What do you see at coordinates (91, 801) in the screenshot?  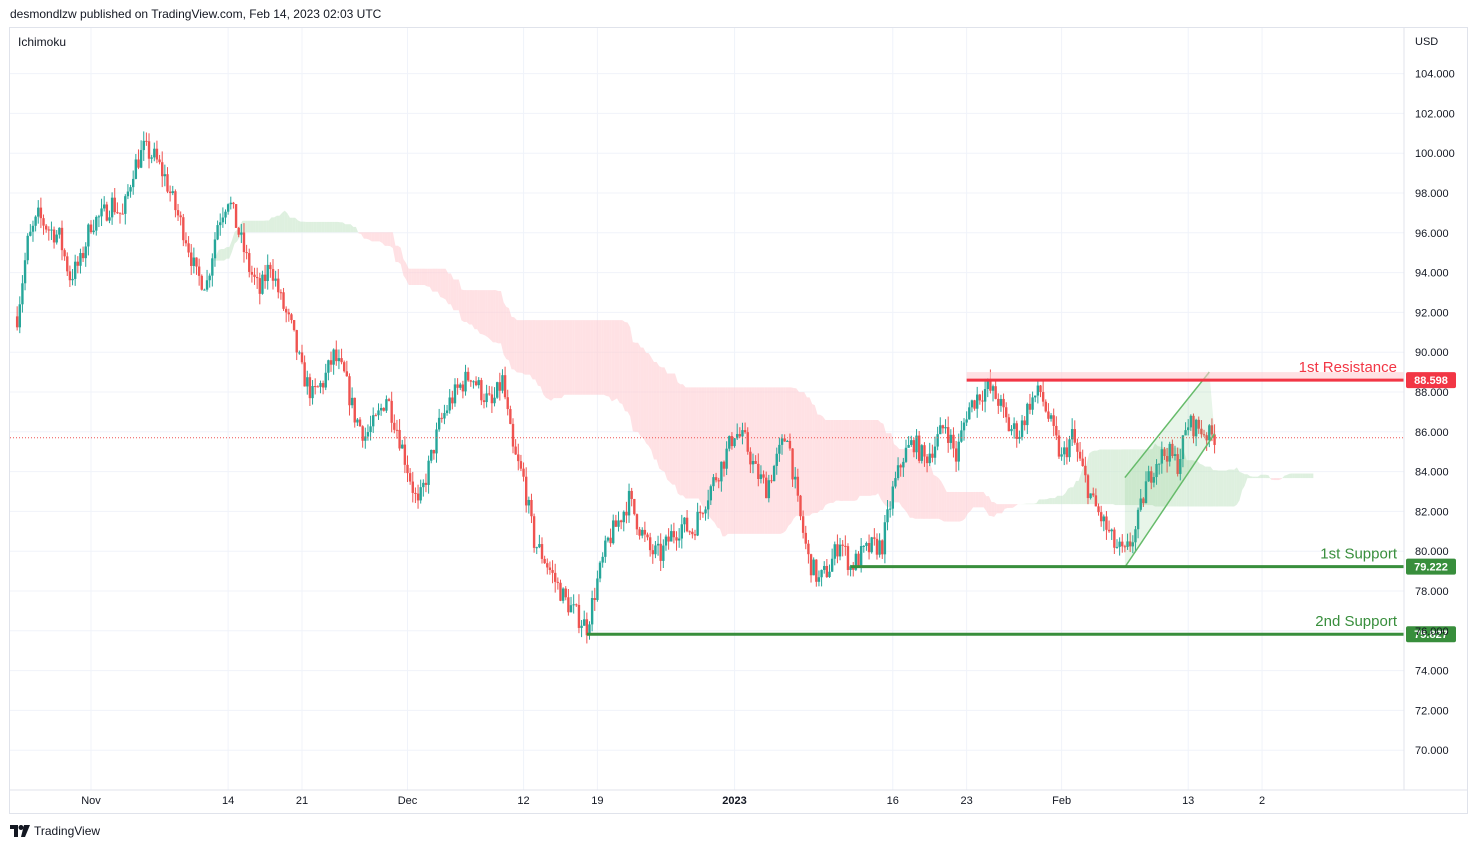 I see `x-tick-label: Nov` at bounding box center [91, 801].